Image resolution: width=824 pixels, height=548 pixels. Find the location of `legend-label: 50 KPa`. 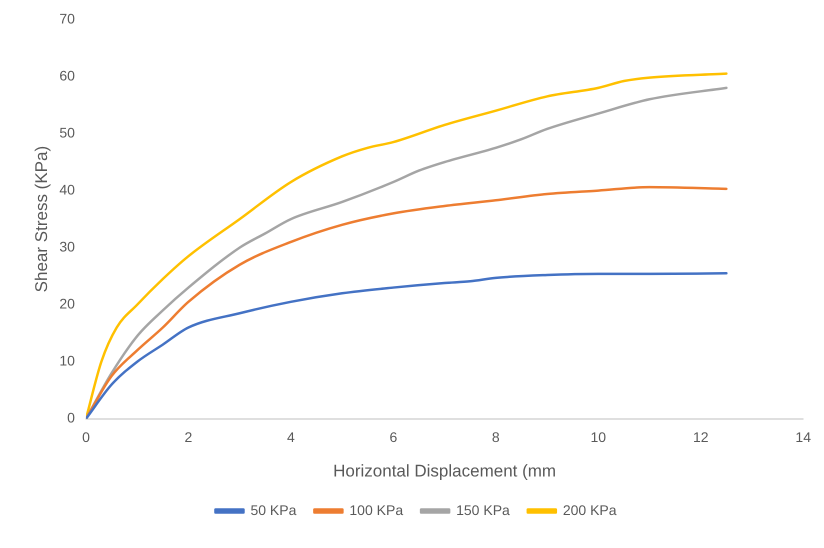

legend-label: 50 KPa is located at coordinates (273, 510).